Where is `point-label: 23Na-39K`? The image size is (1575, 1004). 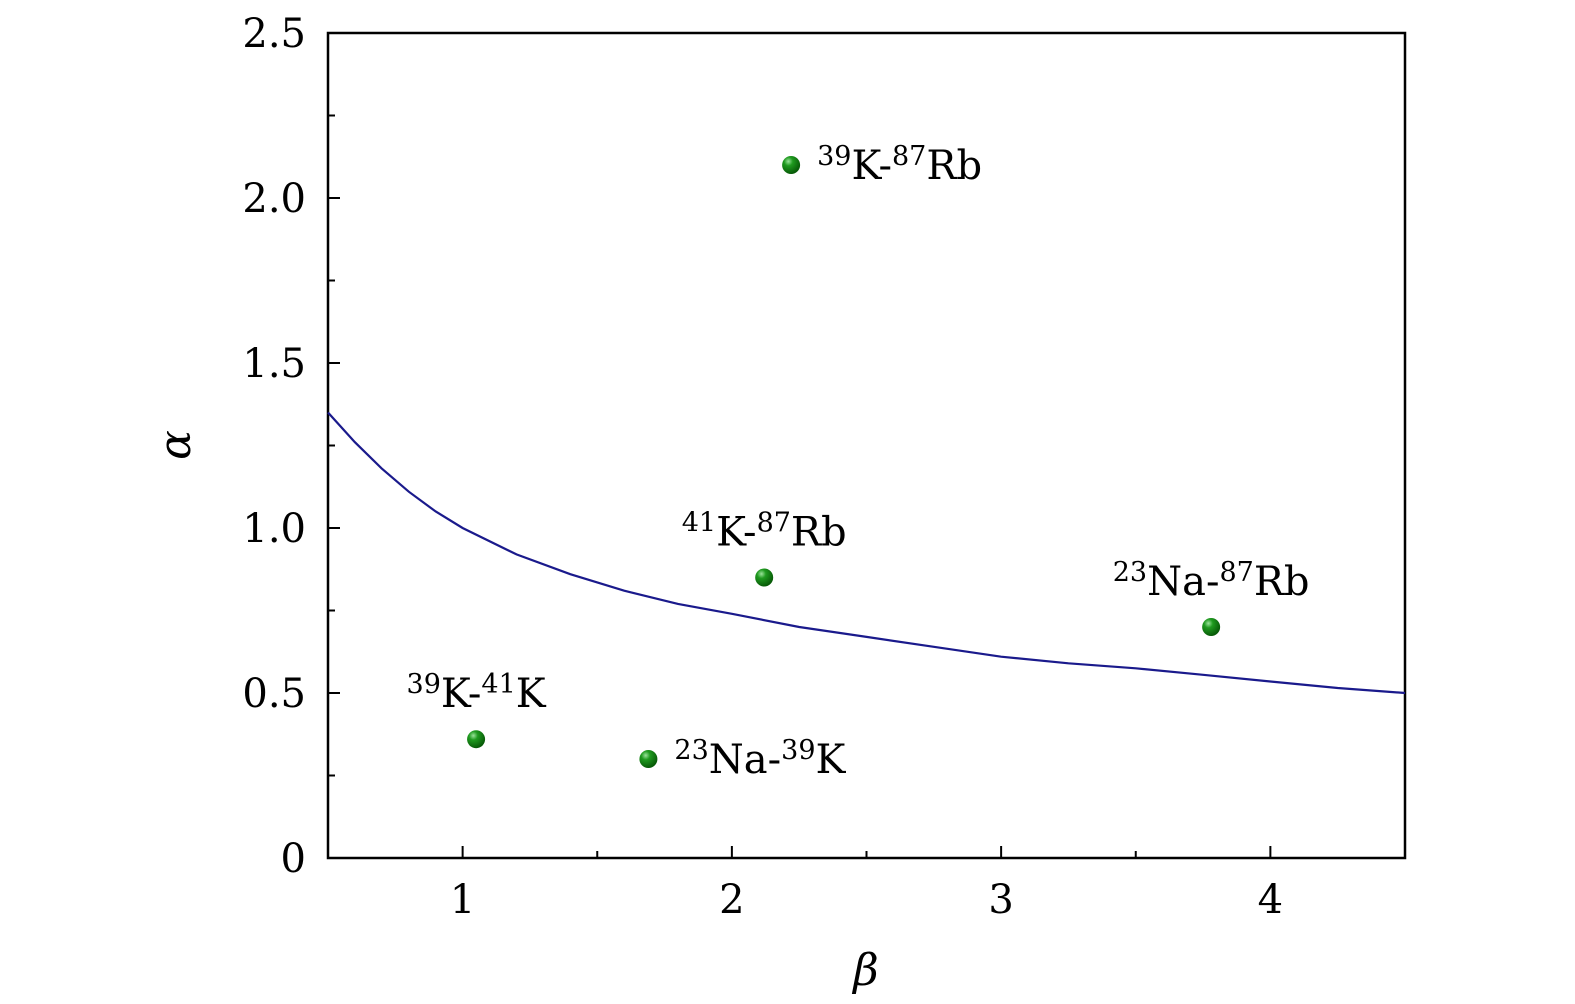 point-label: 23Na-39K is located at coordinates (760, 759).